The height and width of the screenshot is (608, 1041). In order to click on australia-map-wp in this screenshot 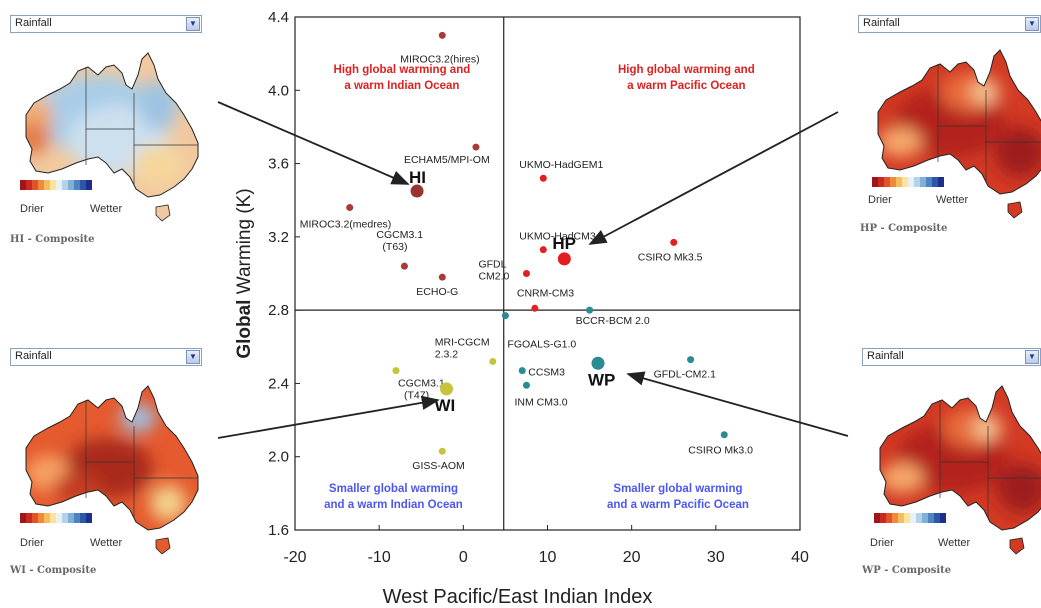, I will do `click(957, 470)`.